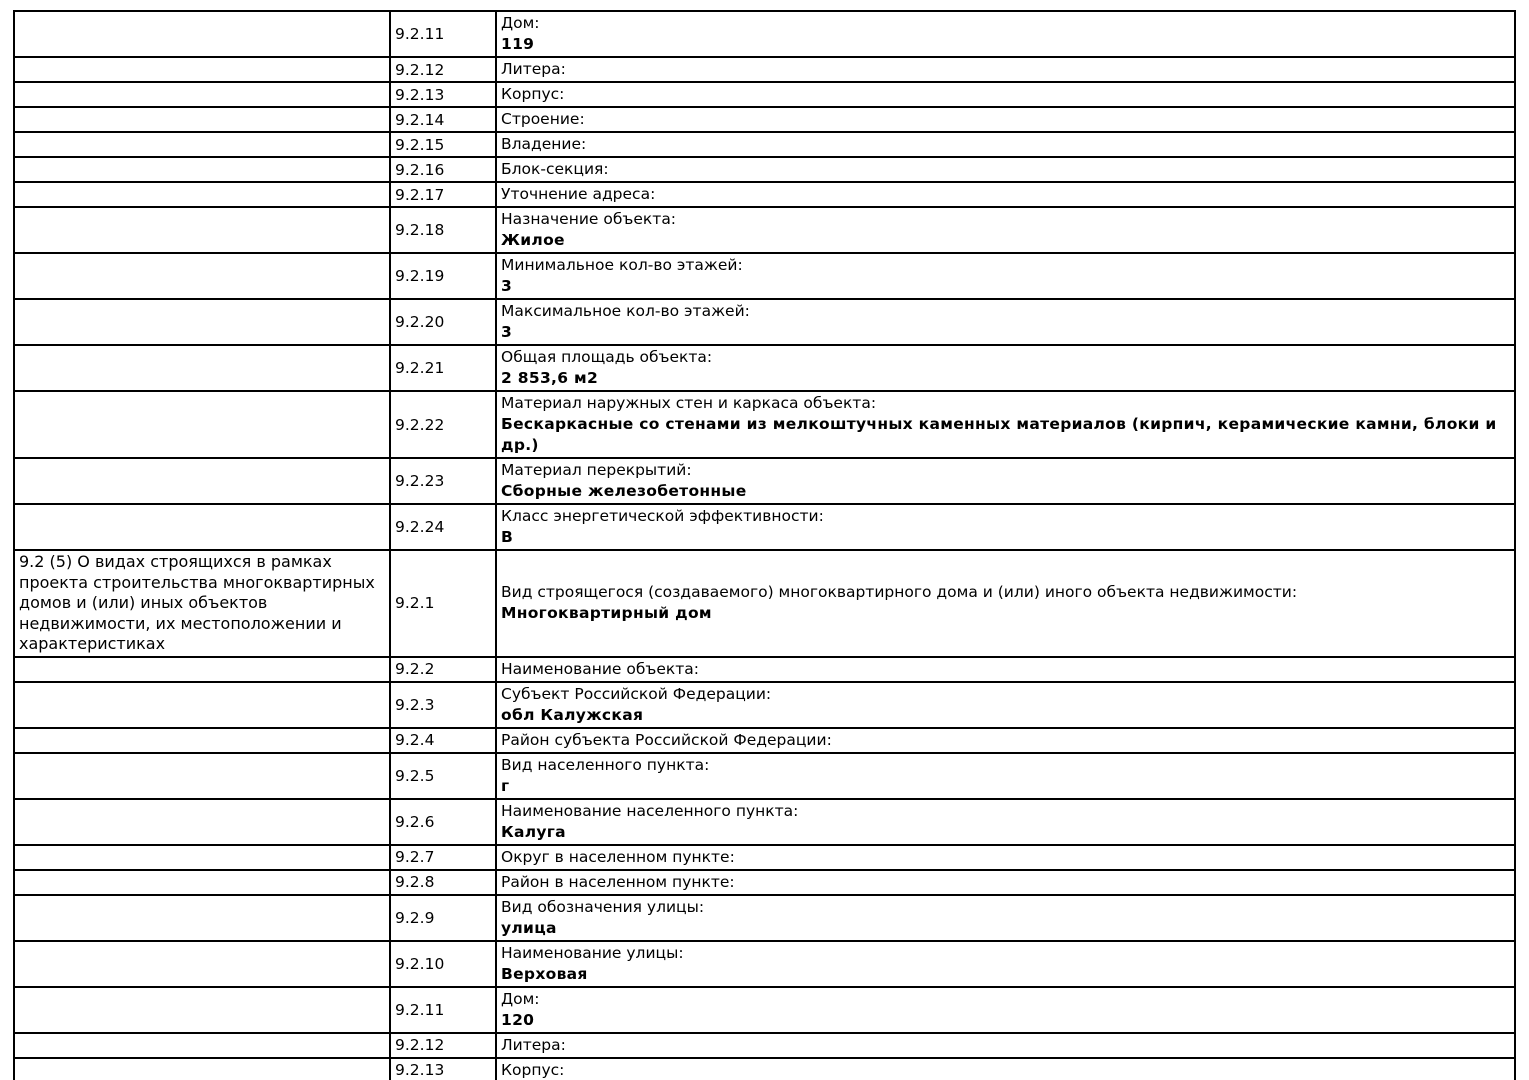 This screenshot has height=1080, width=1529. What do you see at coordinates (529, 927) in the screenshot?
I see `field-value: улица` at bounding box center [529, 927].